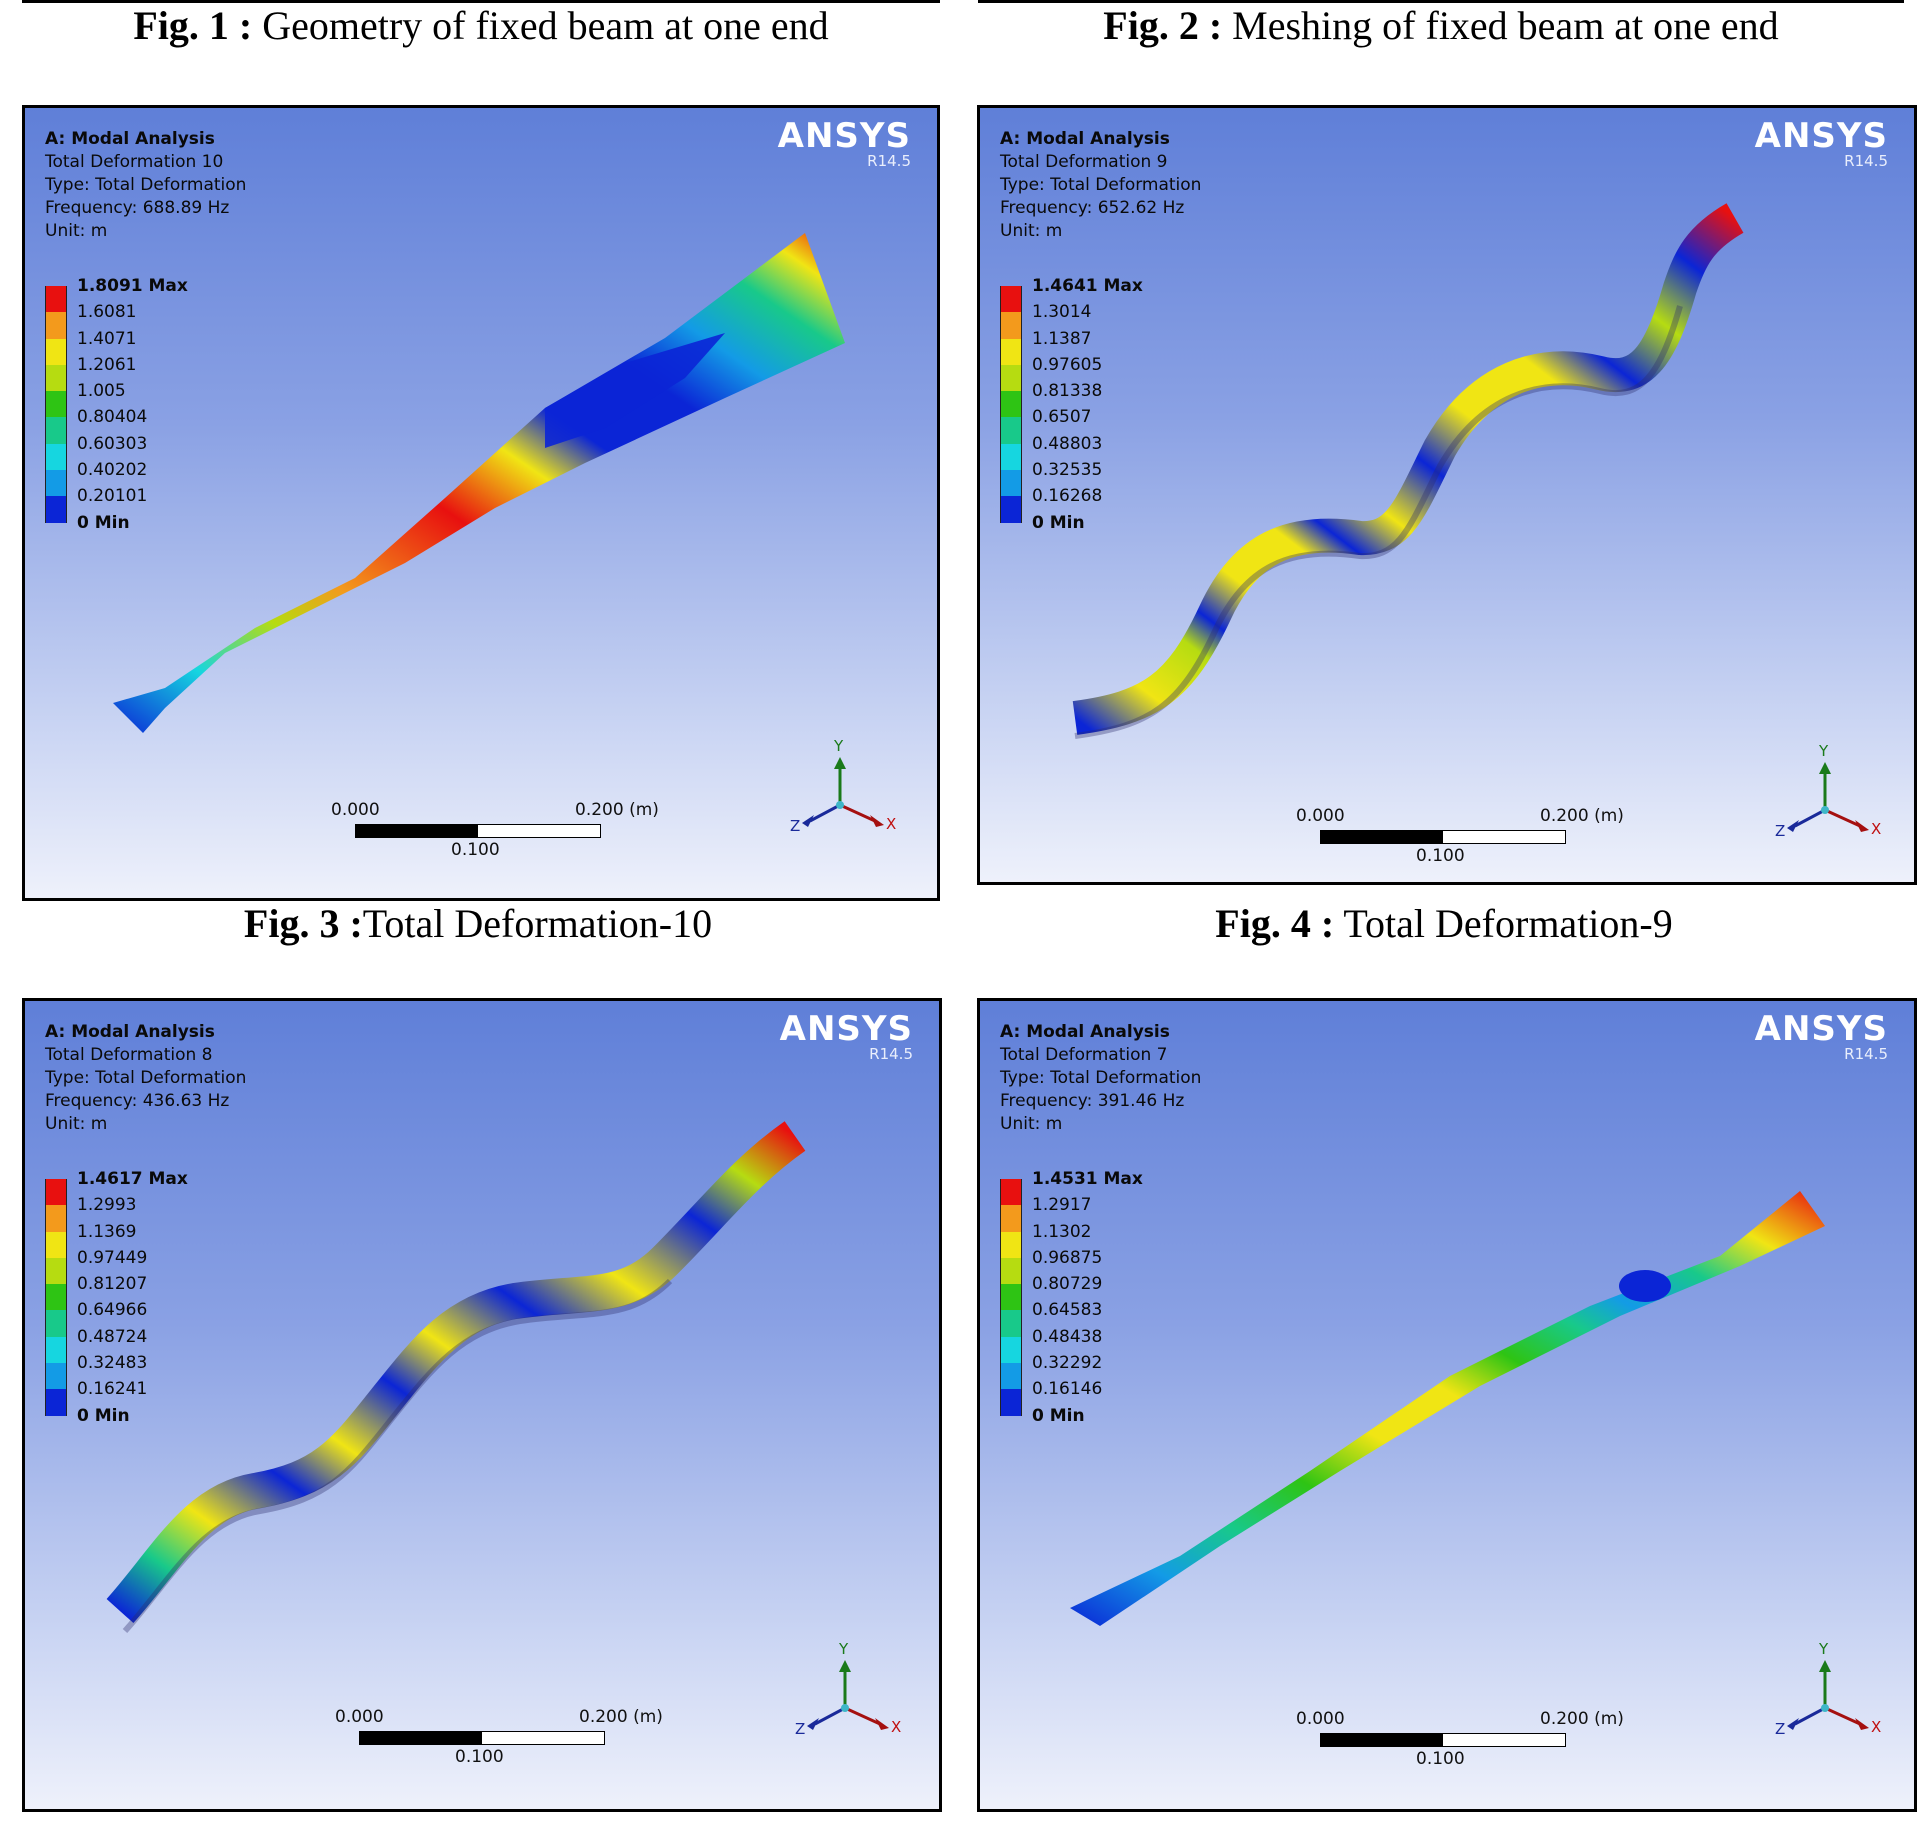 This screenshot has width=1926, height=1830. Describe the element at coordinates (481, 1) in the screenshot. I see `top-rule-left` at that location.